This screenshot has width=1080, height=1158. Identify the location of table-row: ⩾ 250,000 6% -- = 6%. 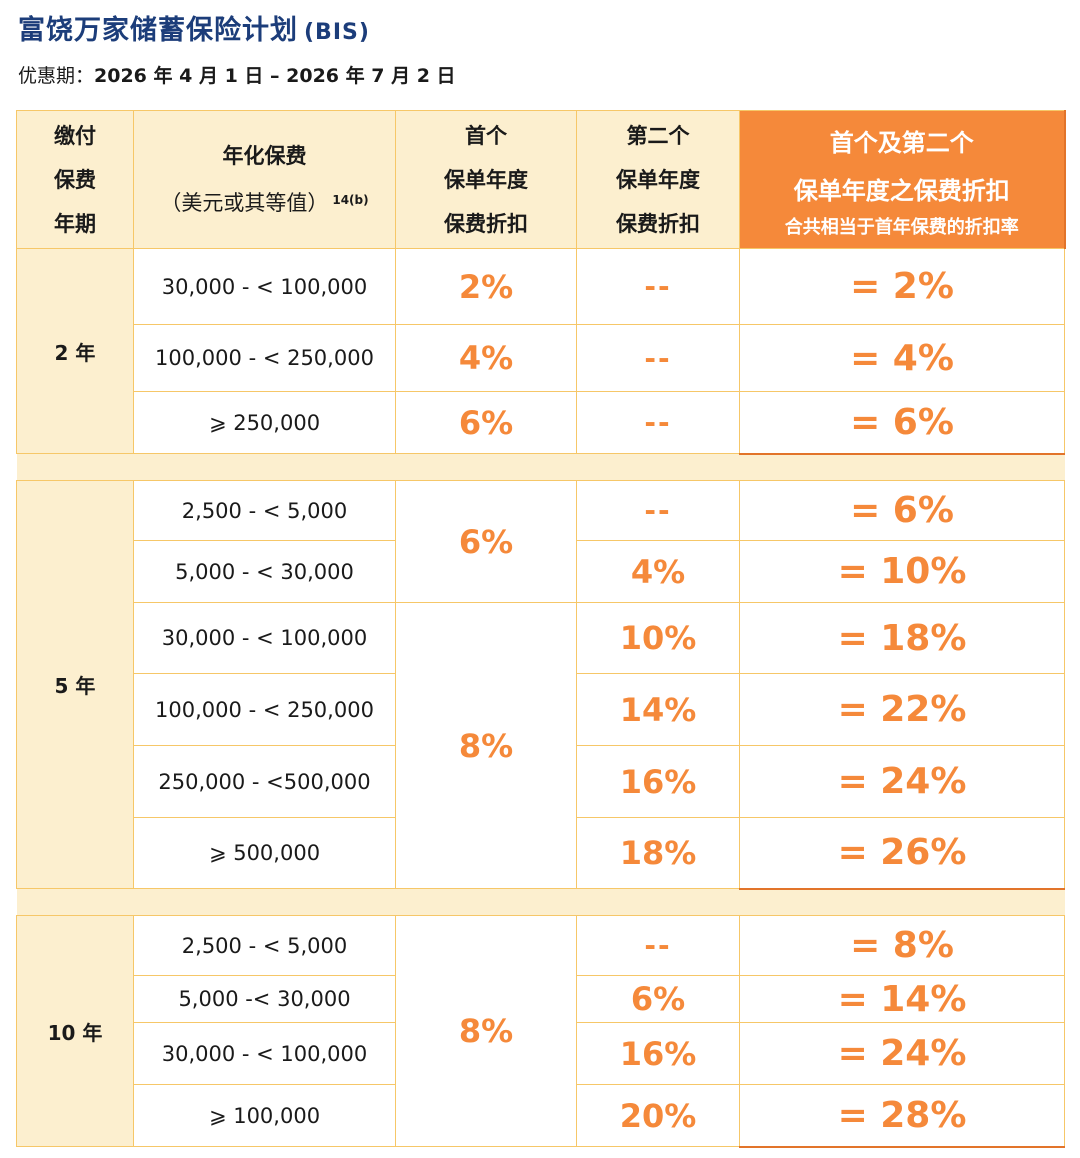
(541, 423).